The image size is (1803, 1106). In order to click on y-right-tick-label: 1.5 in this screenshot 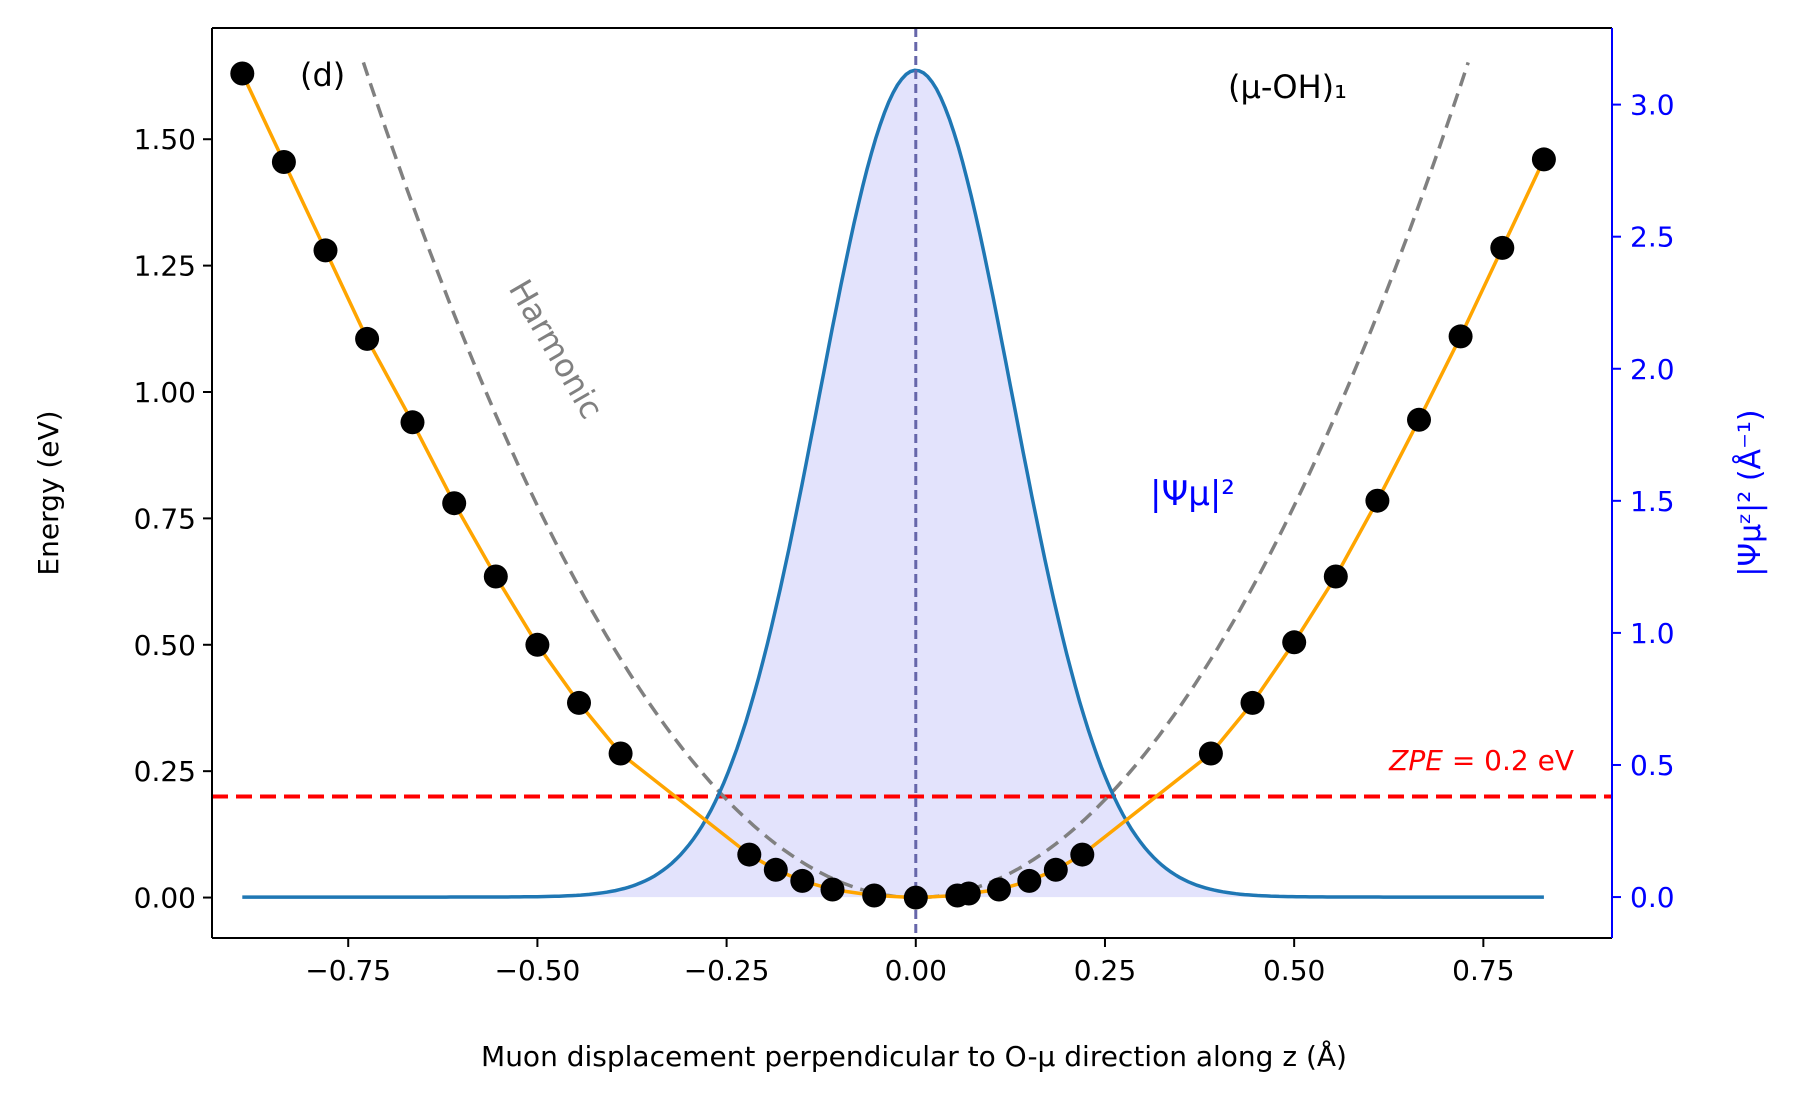, I will do `click(1652, 501)`.